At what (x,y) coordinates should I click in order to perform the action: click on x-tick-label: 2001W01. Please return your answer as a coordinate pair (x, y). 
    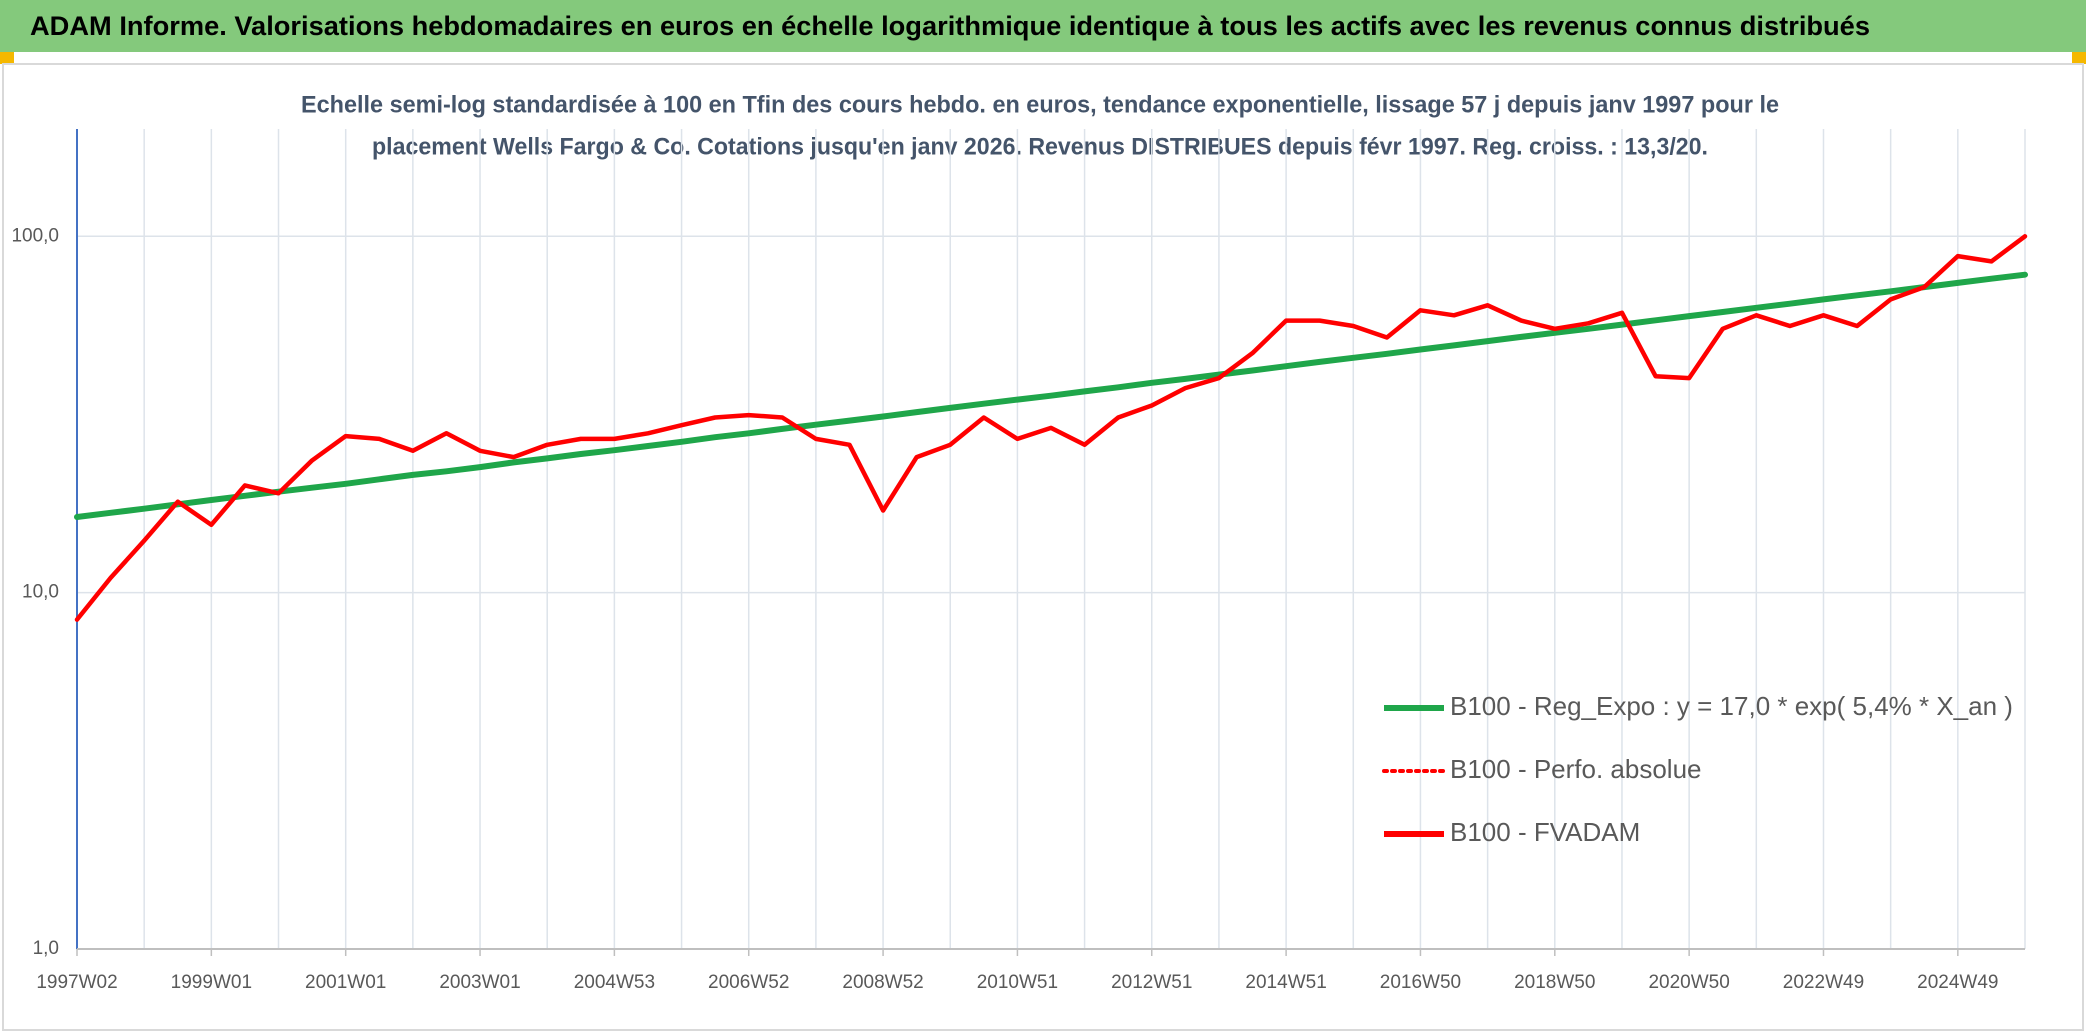
    Looking at the image, I should click on (345, 982).